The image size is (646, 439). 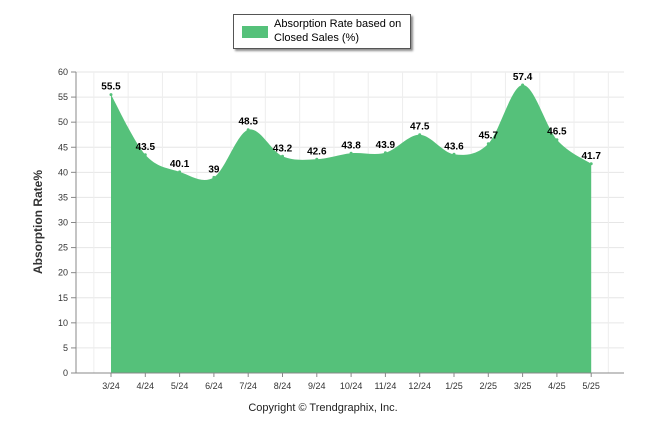 What do you see at coordinates (180, 172) in the screenshot?
I see `data-point-5/24` at bounding box center [180, 172].